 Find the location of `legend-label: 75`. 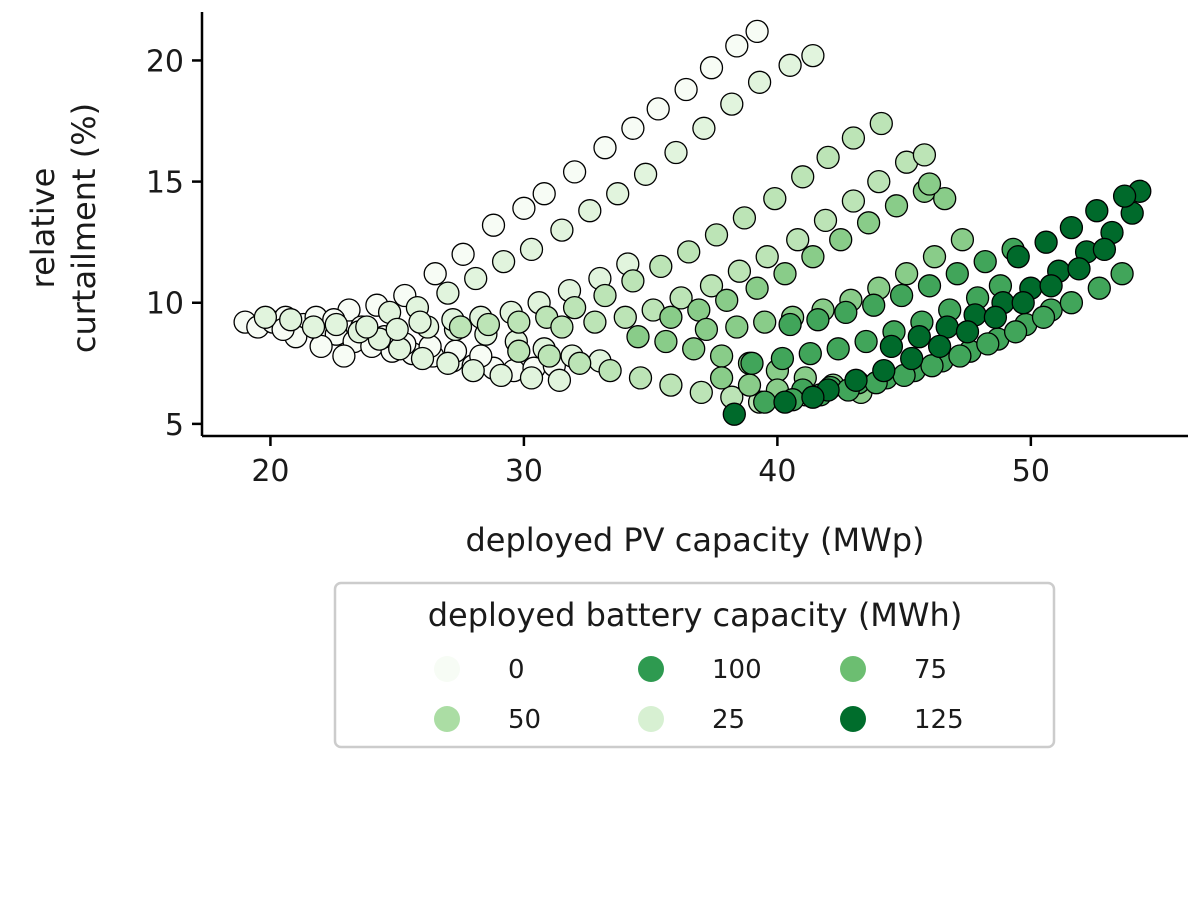

legend-label: 75 is located at coordinates (930, 670).